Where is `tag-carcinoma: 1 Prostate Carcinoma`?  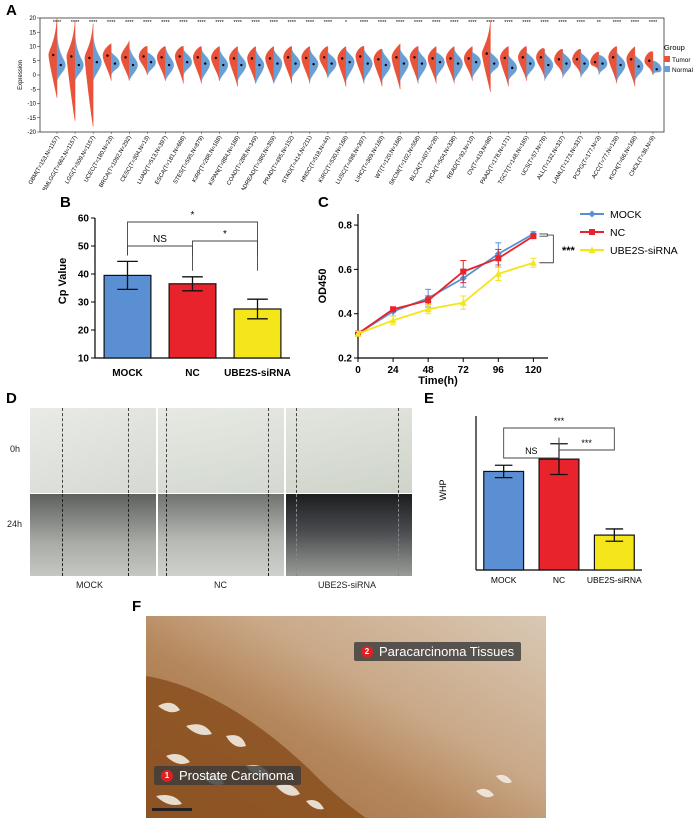 tag-carcinoma: 1 Prostate Carcinoma is located at coordinates (227, 775).